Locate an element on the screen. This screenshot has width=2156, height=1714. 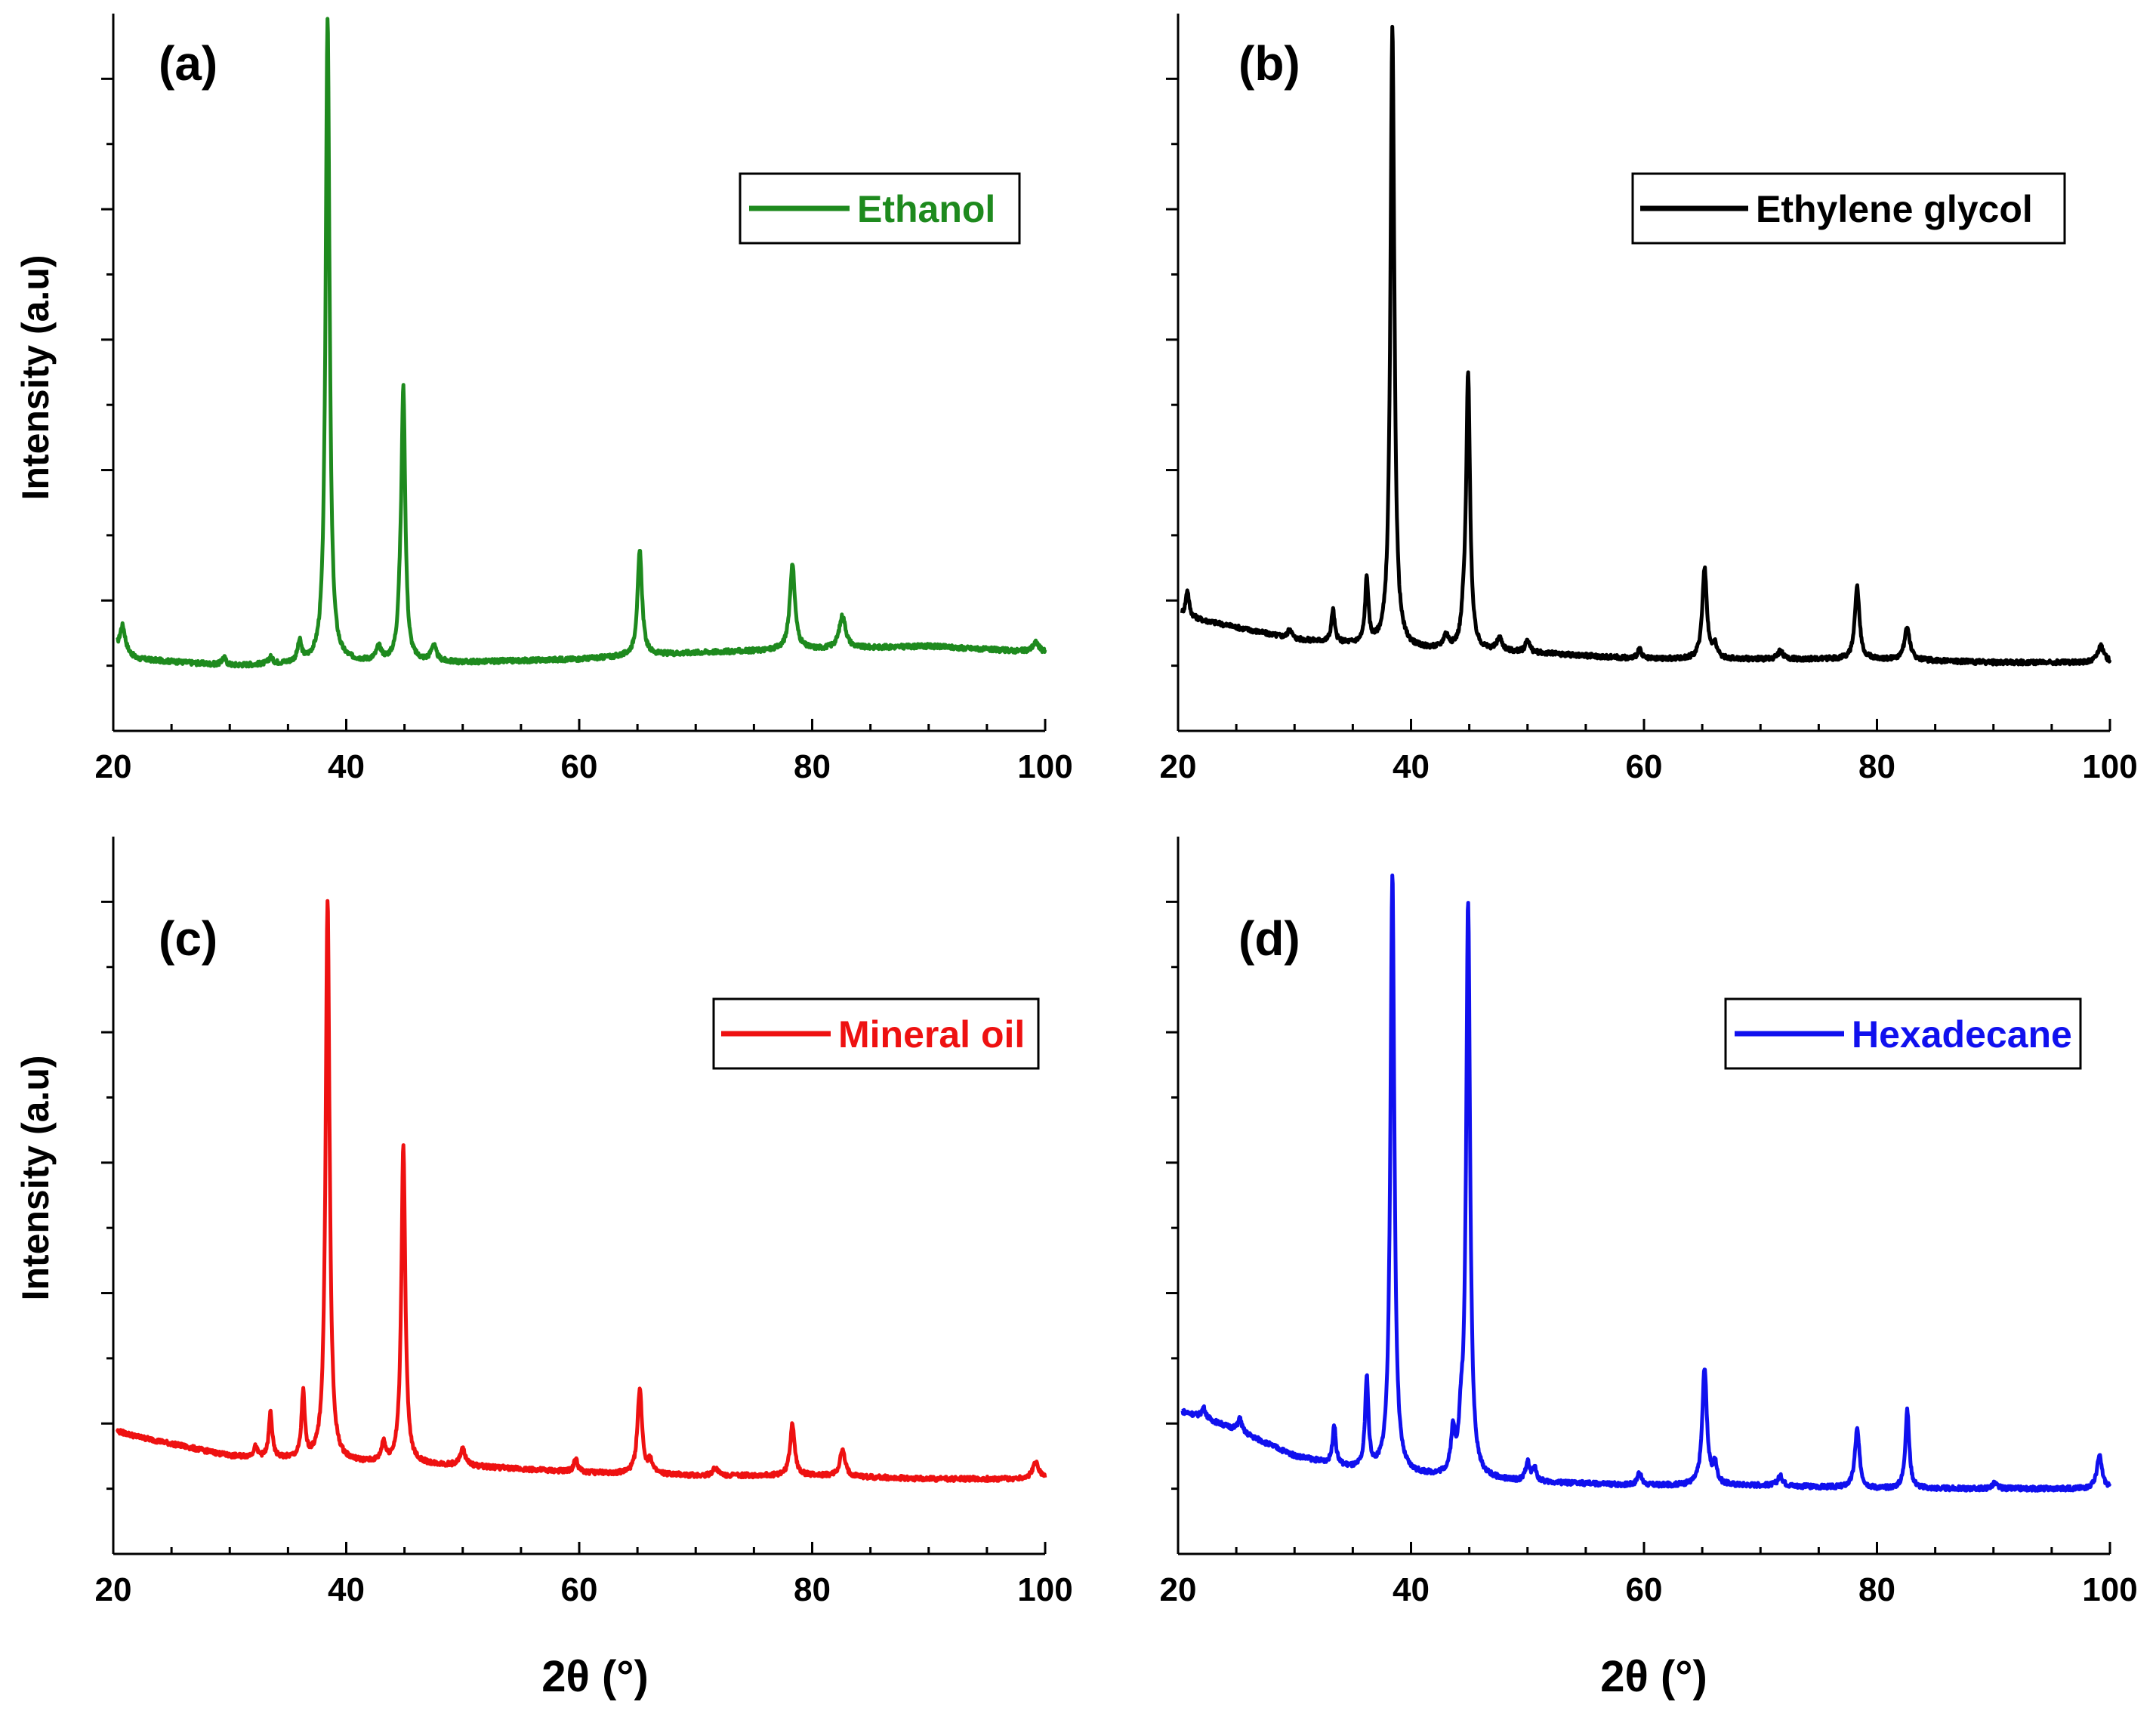
panel-a-tick-labels: 20 40 60 80 100 is located at coordinates (584, 766).